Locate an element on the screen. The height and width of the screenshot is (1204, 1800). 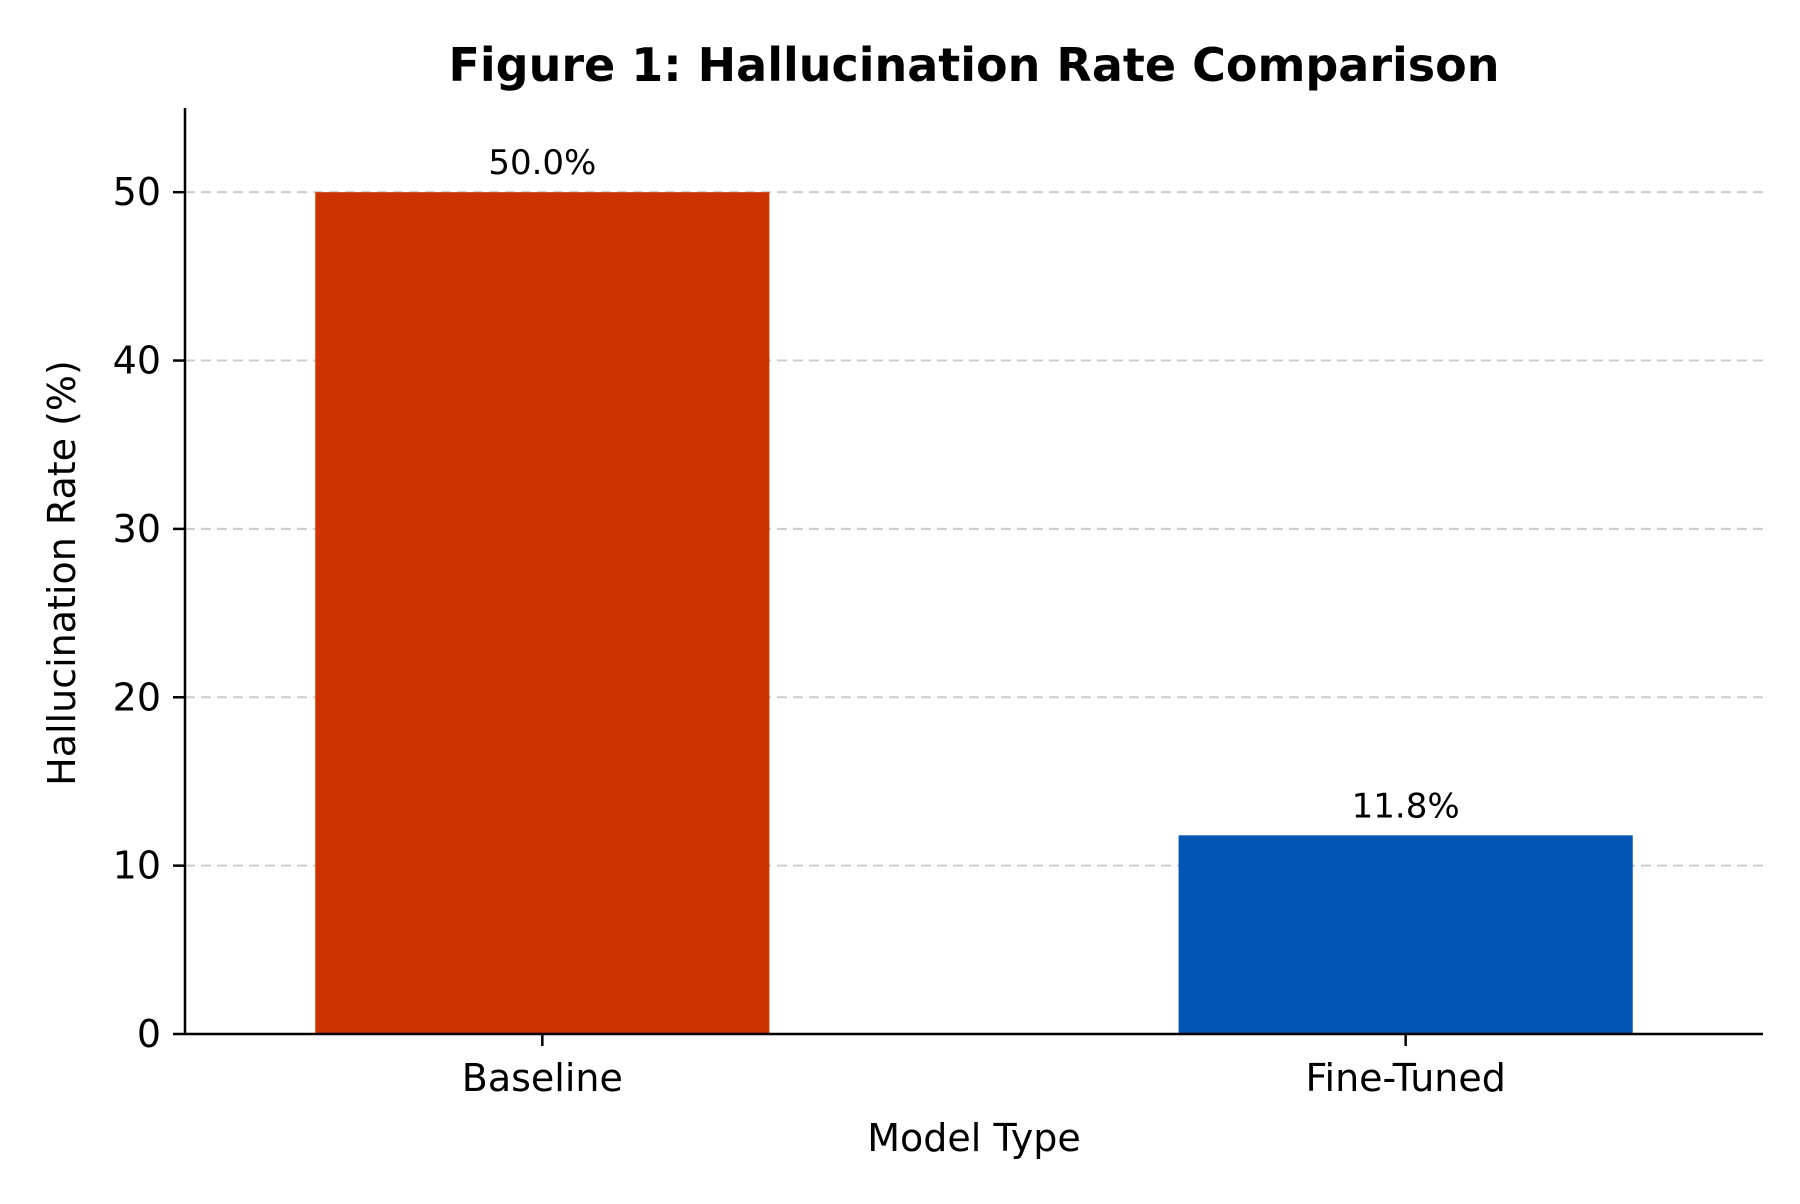
y-tick-label-0: 0 is located at coordinates (149, 1034).